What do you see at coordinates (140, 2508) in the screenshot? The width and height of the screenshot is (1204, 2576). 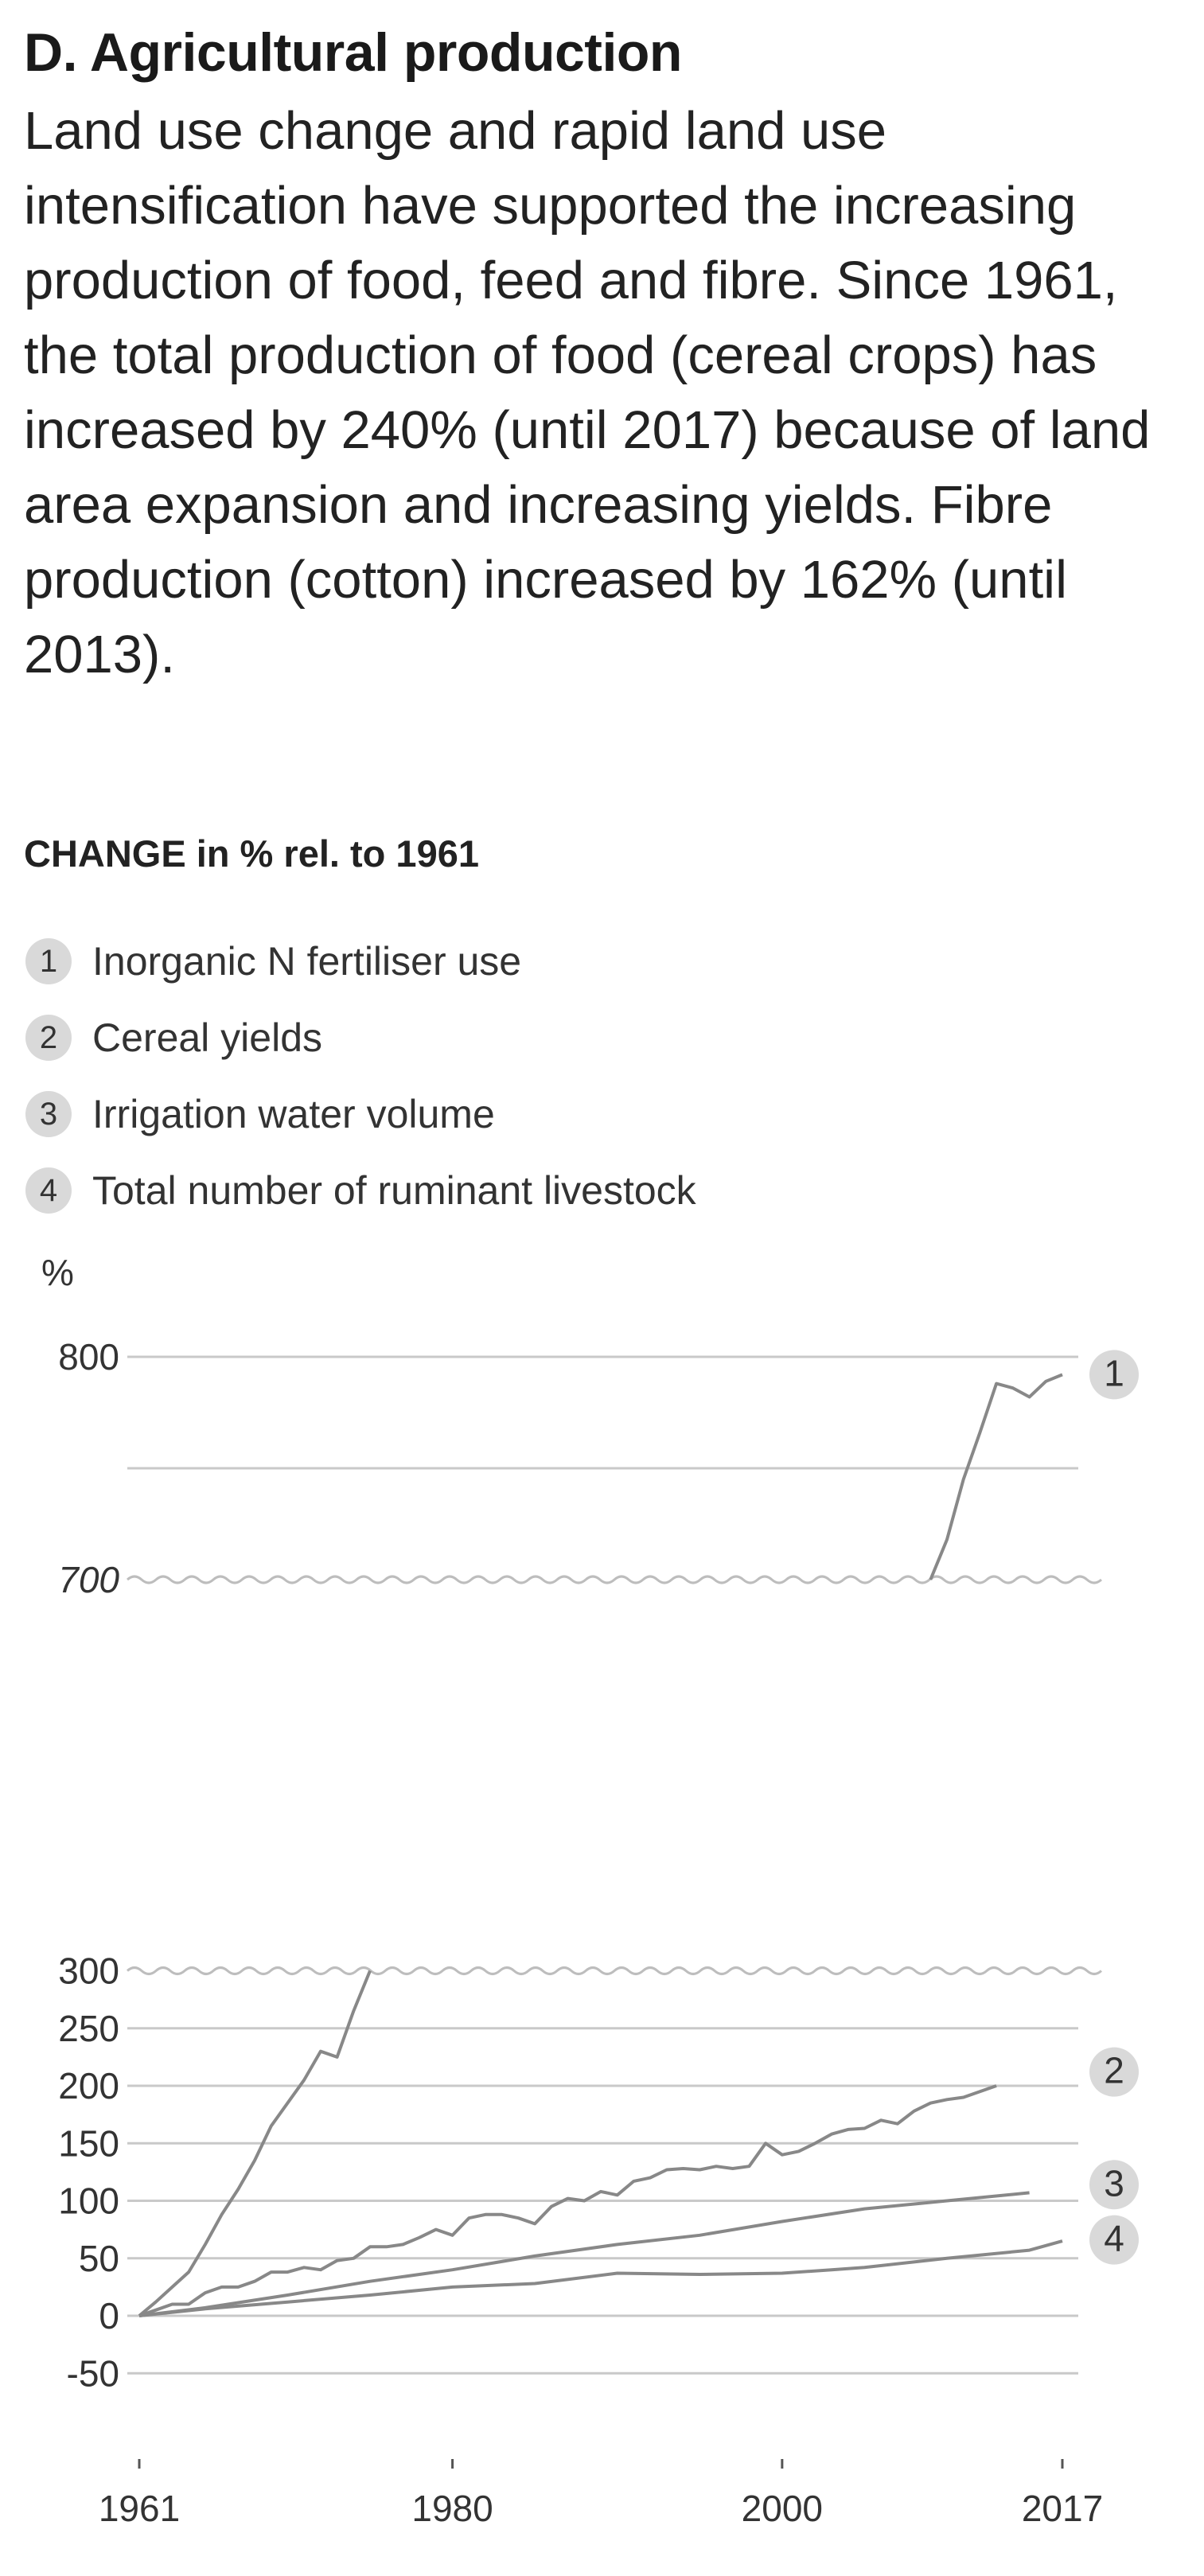 I see `x-tick-label: 1961` at bounding box center [140, 2508].